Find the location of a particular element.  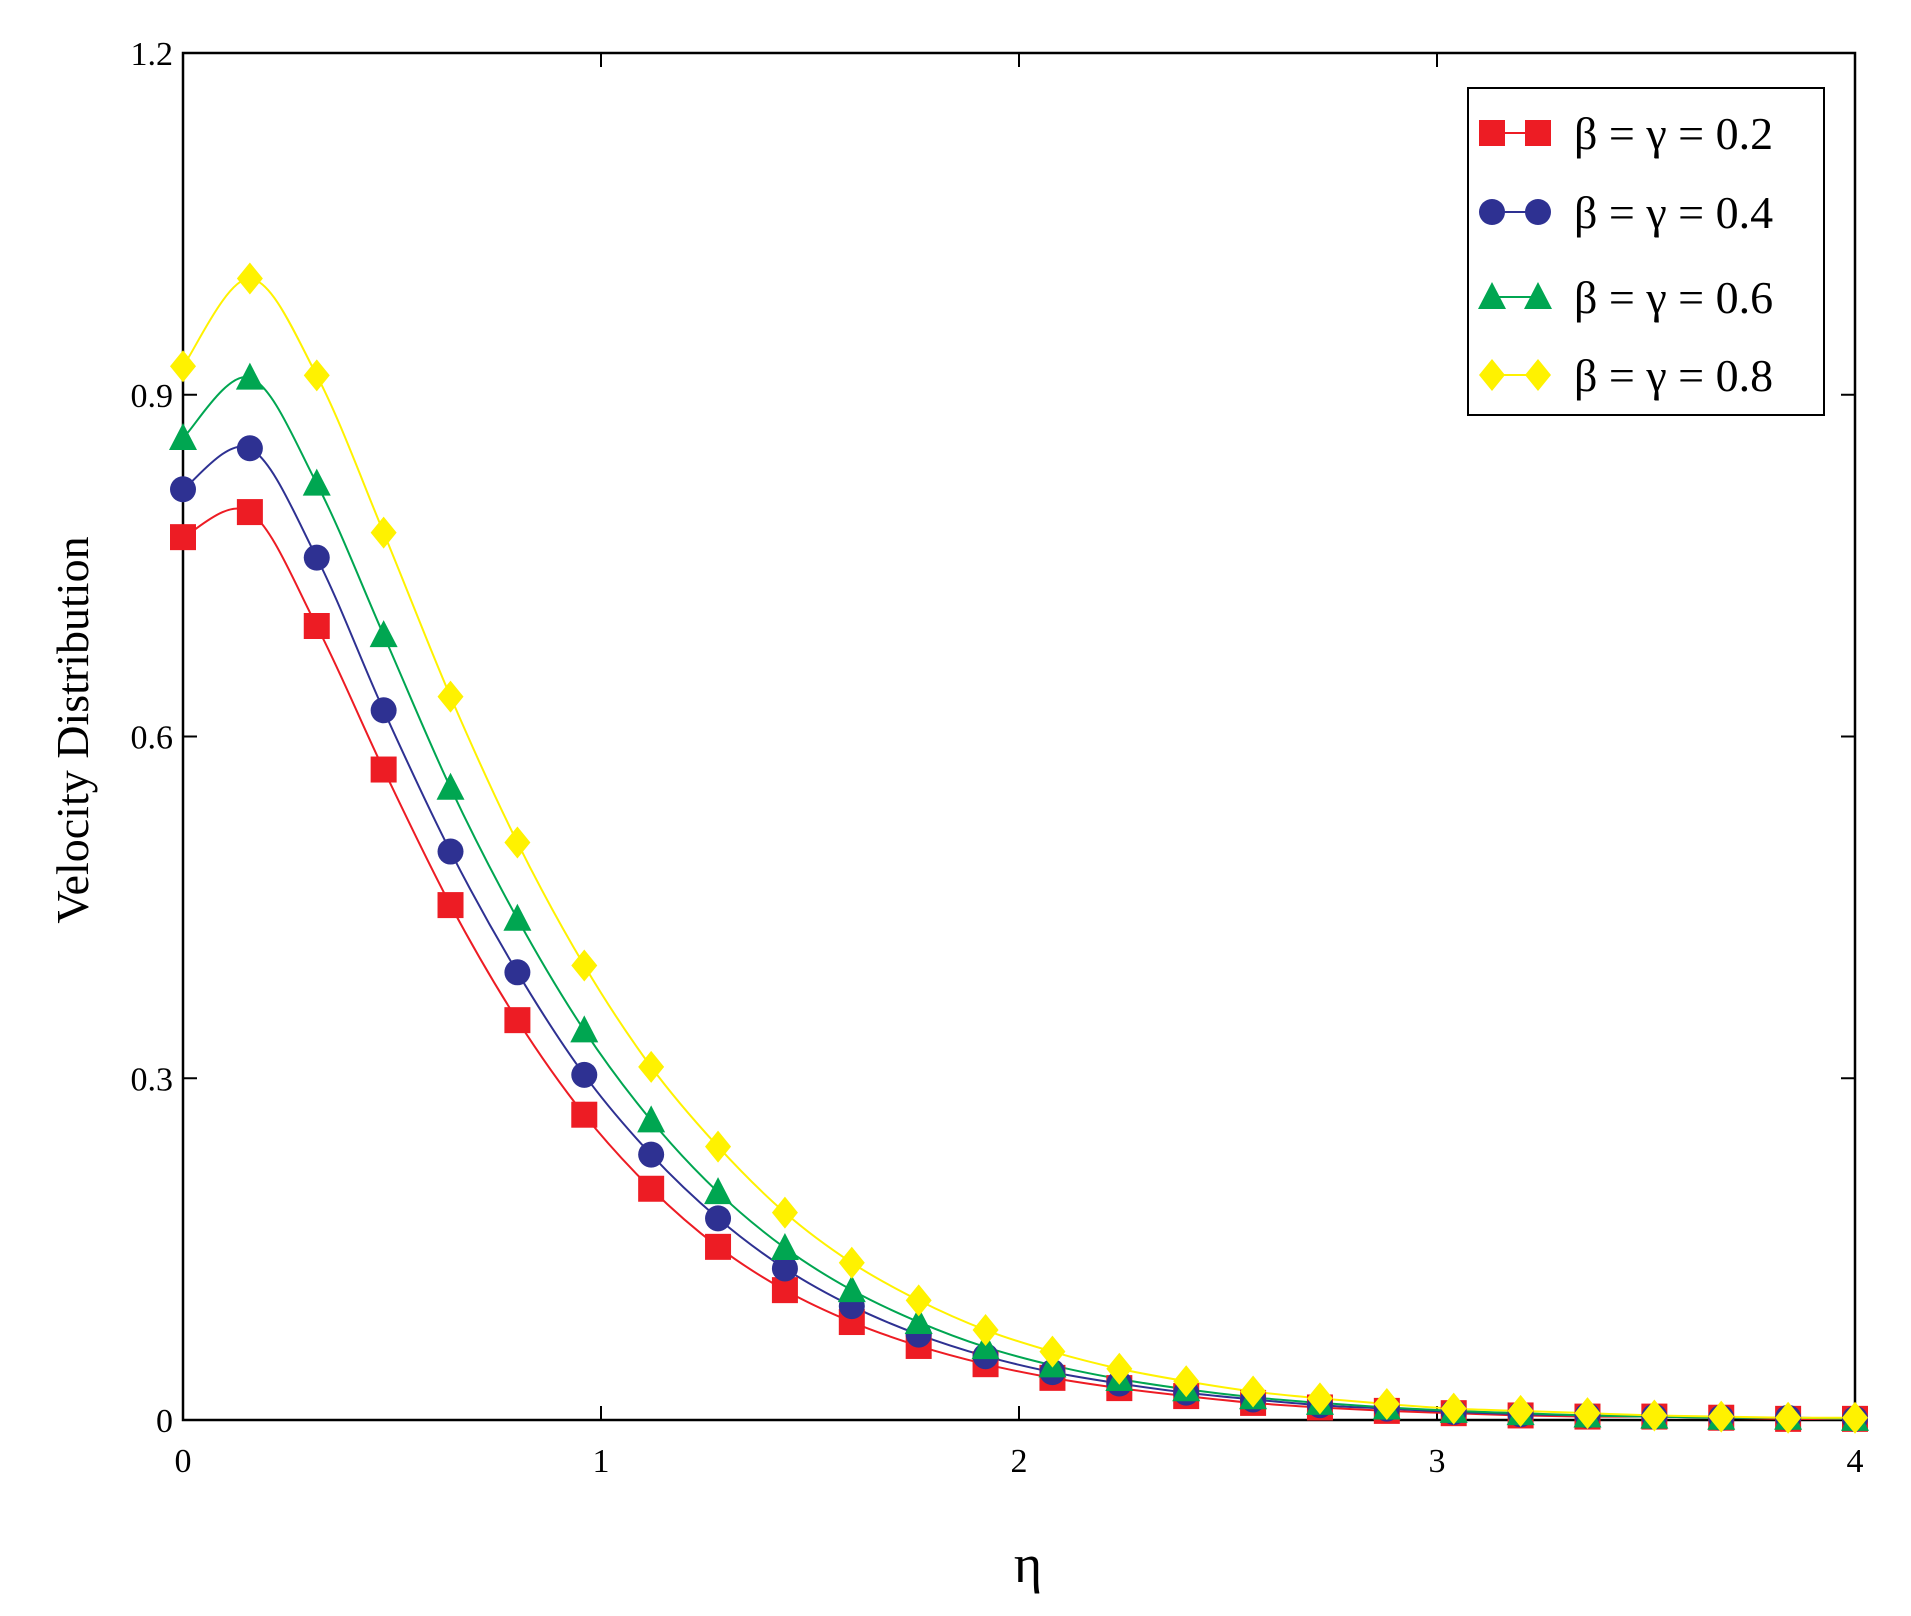

y-tick-label: 0.3 is located at coordinates (152, 1079).